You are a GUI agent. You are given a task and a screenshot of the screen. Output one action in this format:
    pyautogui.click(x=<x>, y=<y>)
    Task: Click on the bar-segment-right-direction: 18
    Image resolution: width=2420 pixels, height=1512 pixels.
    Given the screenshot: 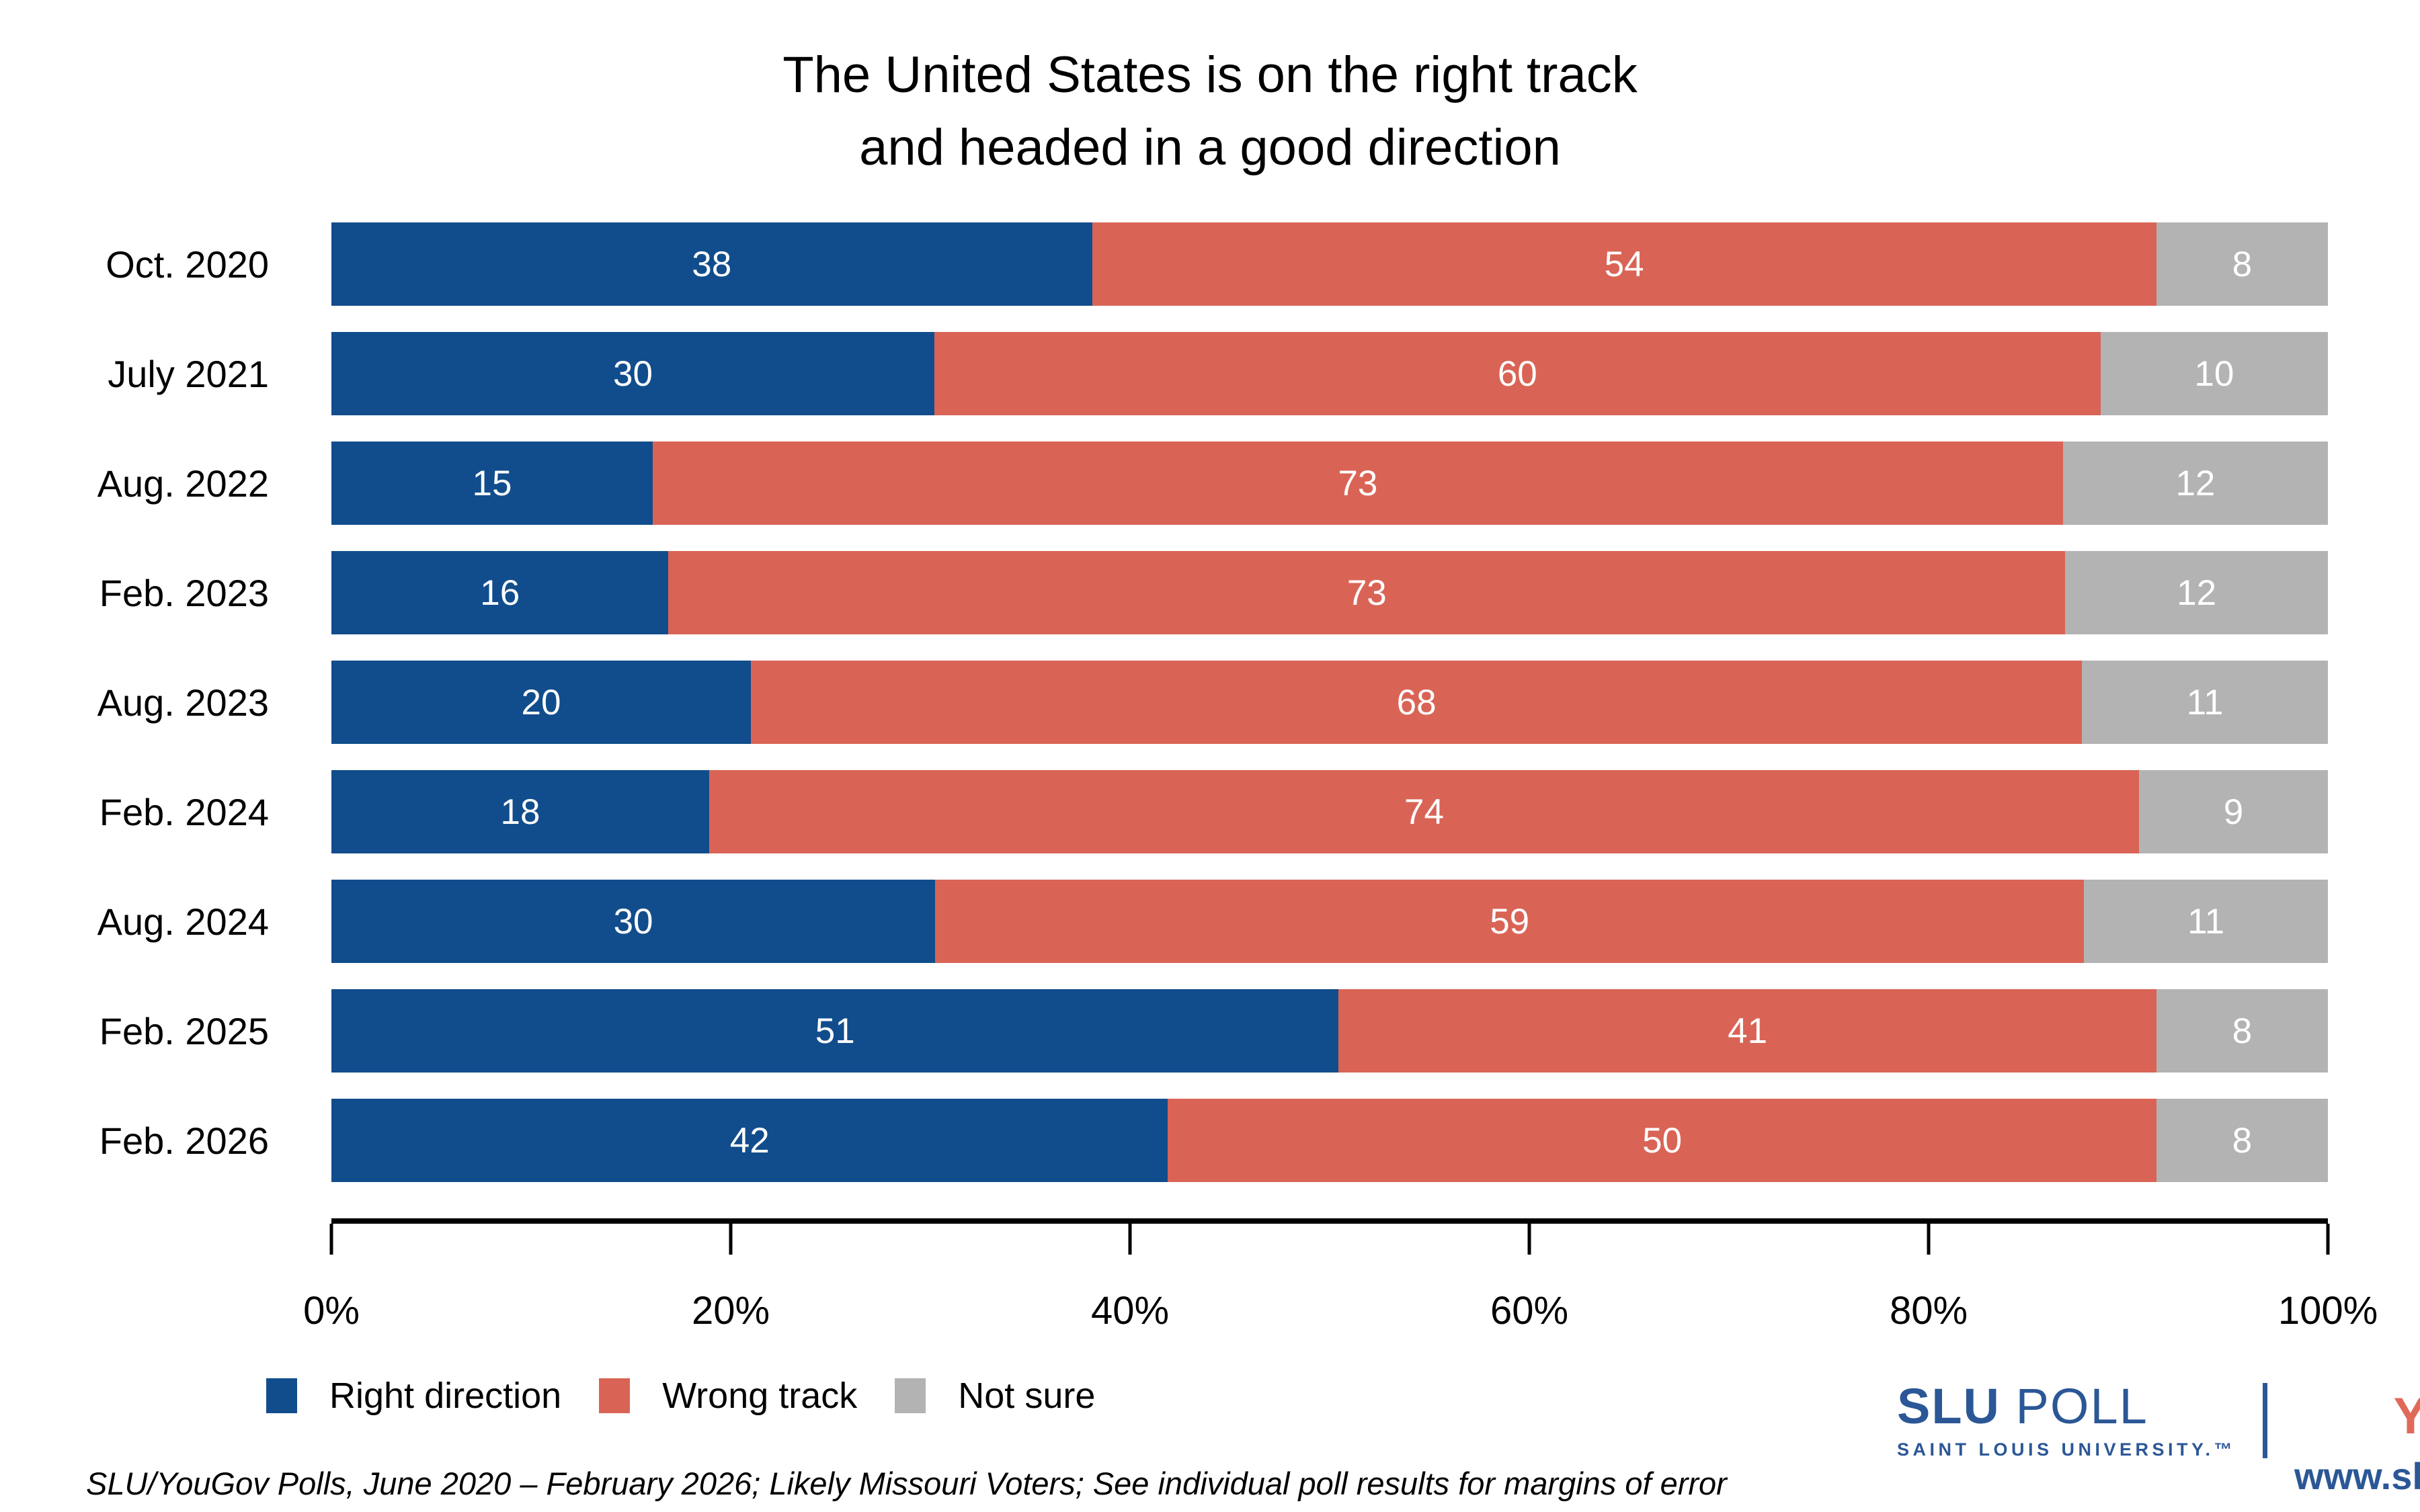 What is the action you would take?
    pyautogui.click(x=520, y=812)
    